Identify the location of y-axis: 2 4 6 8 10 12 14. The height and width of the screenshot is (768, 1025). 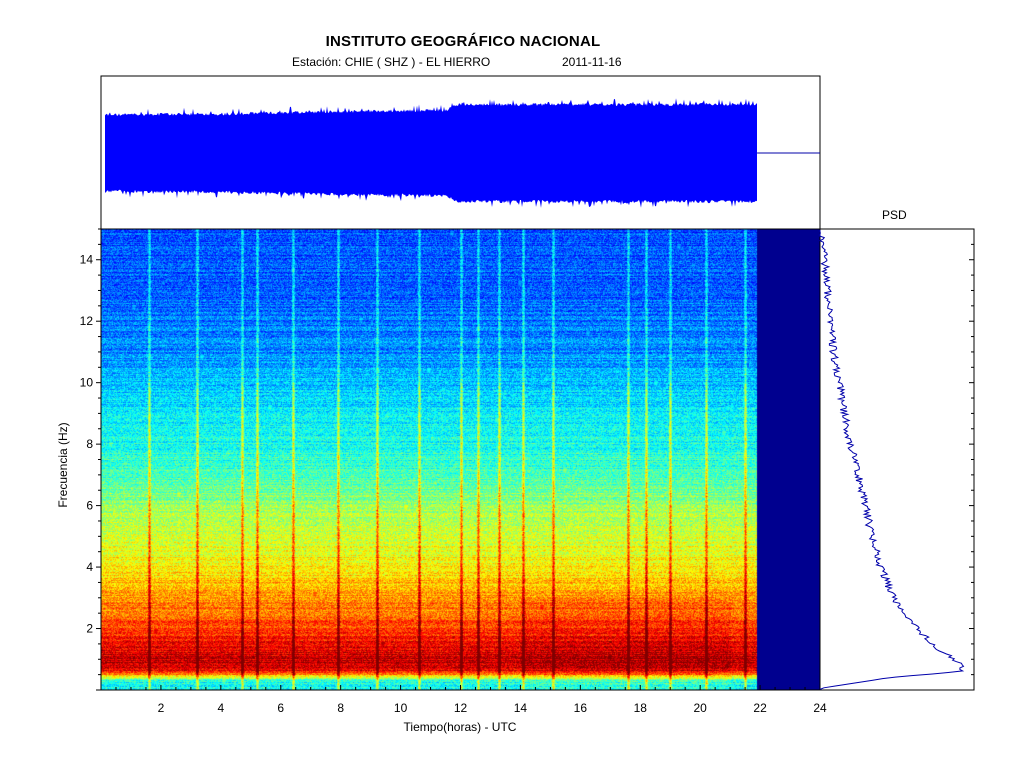
(90, 459).